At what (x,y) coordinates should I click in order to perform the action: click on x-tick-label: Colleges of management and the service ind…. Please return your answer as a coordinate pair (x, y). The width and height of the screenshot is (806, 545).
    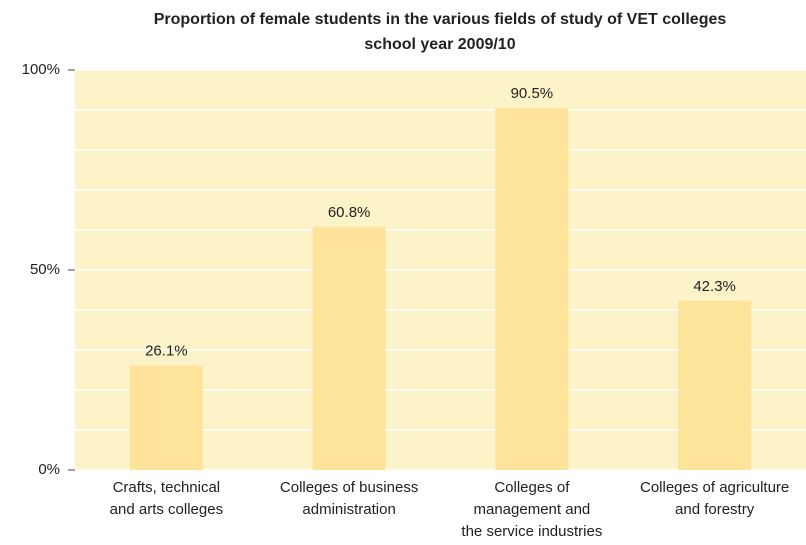
    Looking at the image, I should click on (531, 509).